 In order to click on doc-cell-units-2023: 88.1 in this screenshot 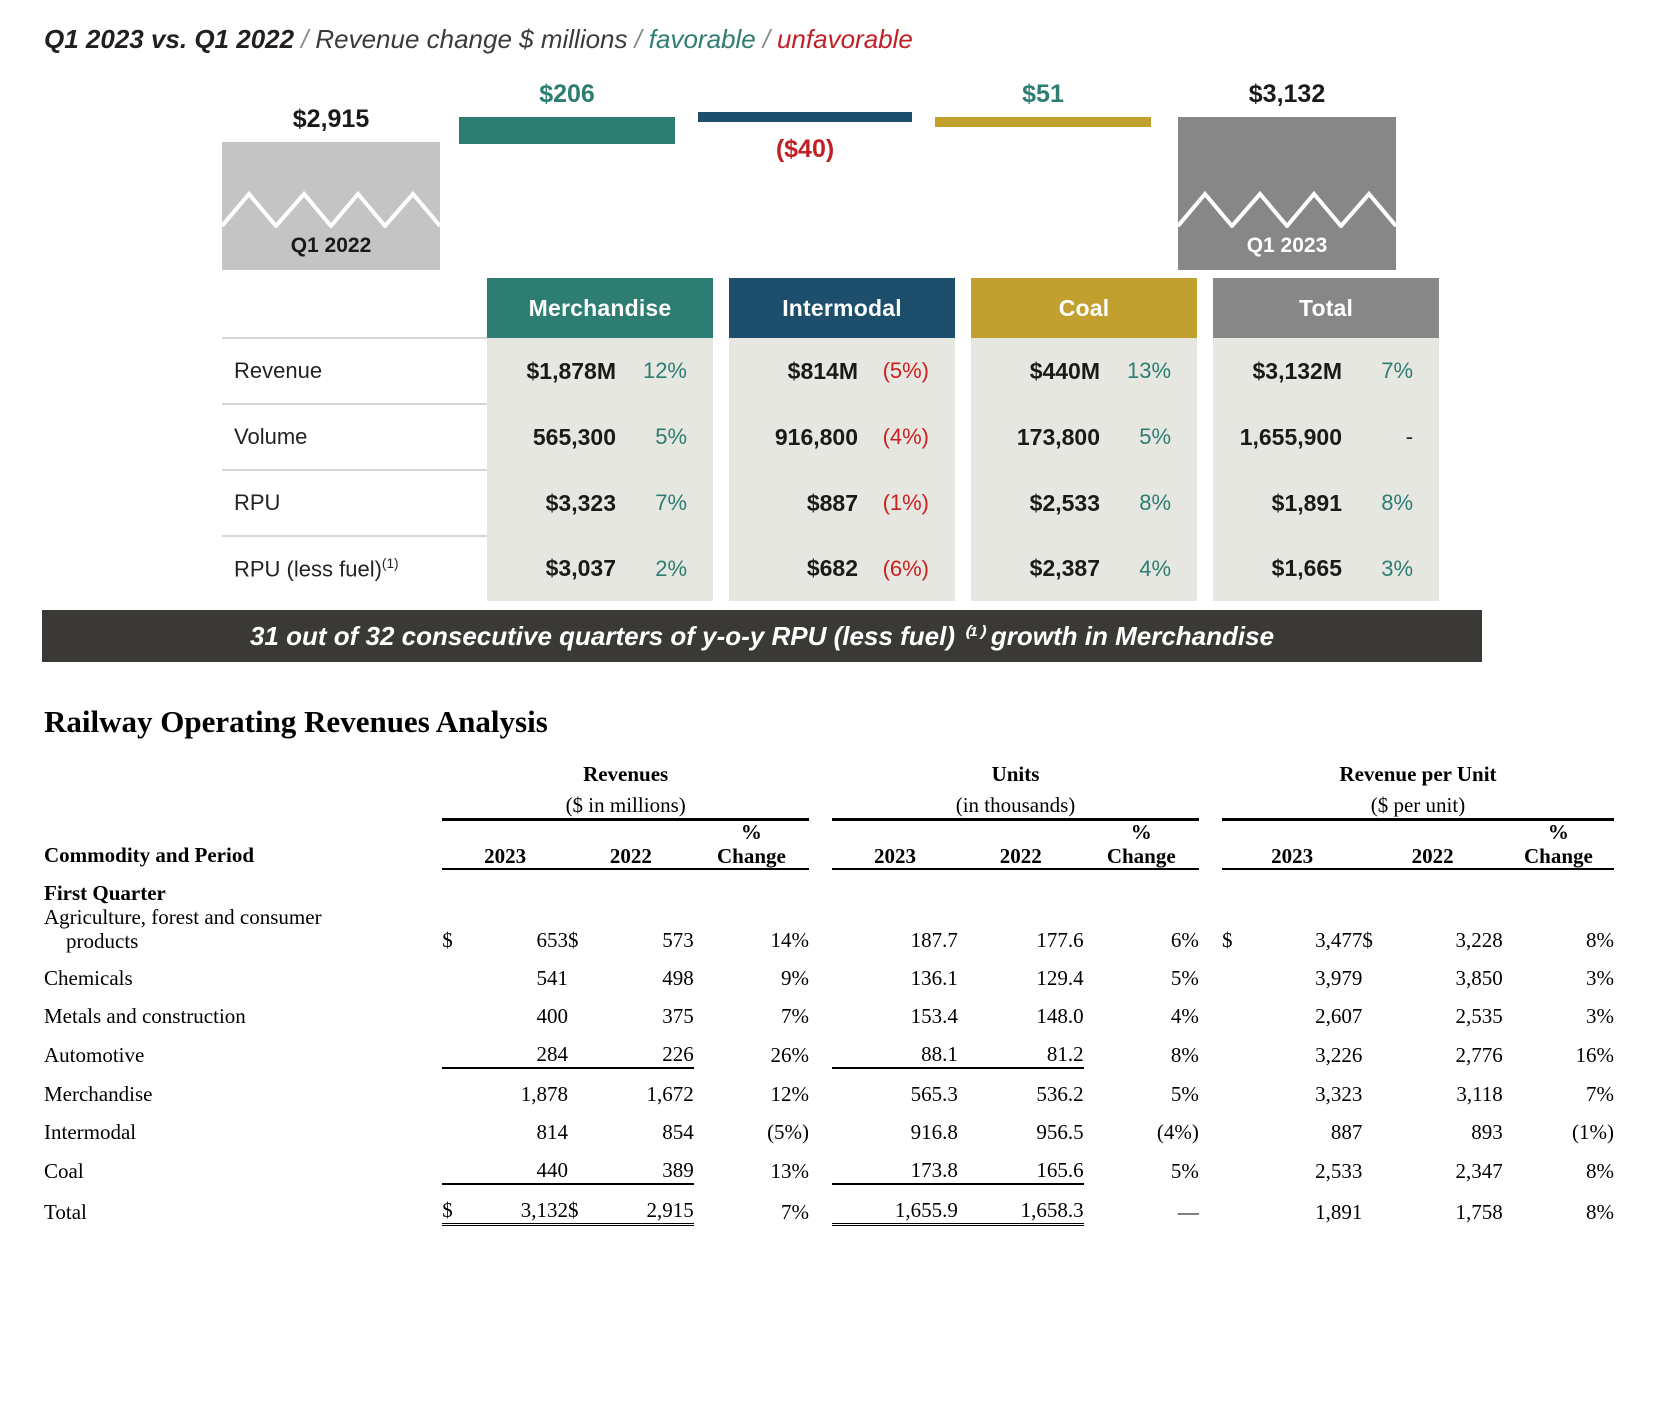, I will do `click(895, 1049)`.